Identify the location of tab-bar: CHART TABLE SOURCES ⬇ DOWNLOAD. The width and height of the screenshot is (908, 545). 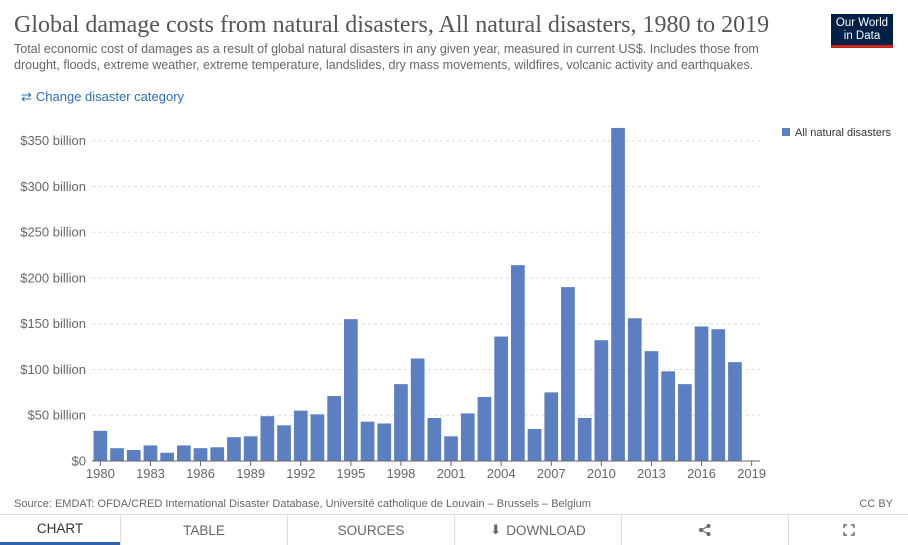
(454, 529).